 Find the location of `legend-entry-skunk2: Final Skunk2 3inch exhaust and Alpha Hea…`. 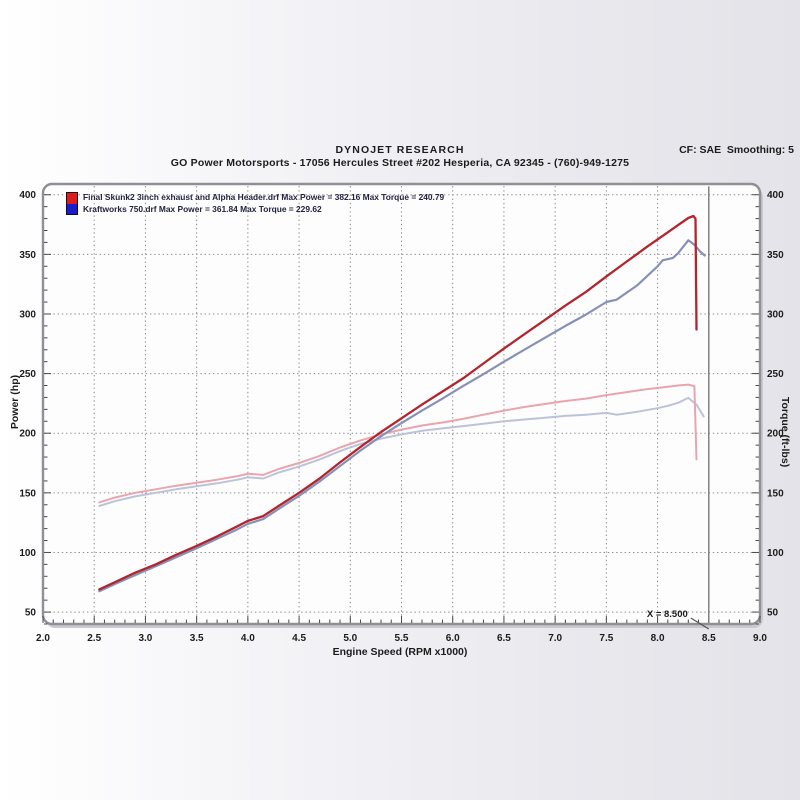

legend-entry-skunk2: Final Skunk2 3inch exhaust and Alpha Hea… is located at coordinates (264, 197).